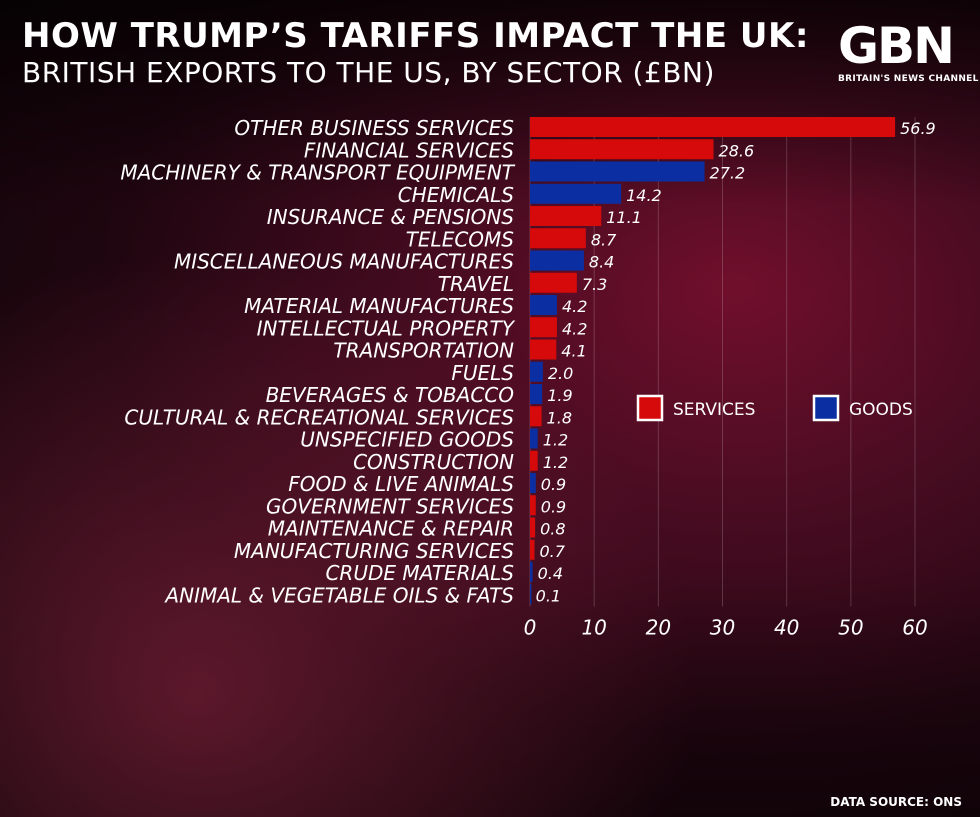  Describe the element at coordinates (624, 217) in the screenshot. I see `value-label: 11.1` at that location.